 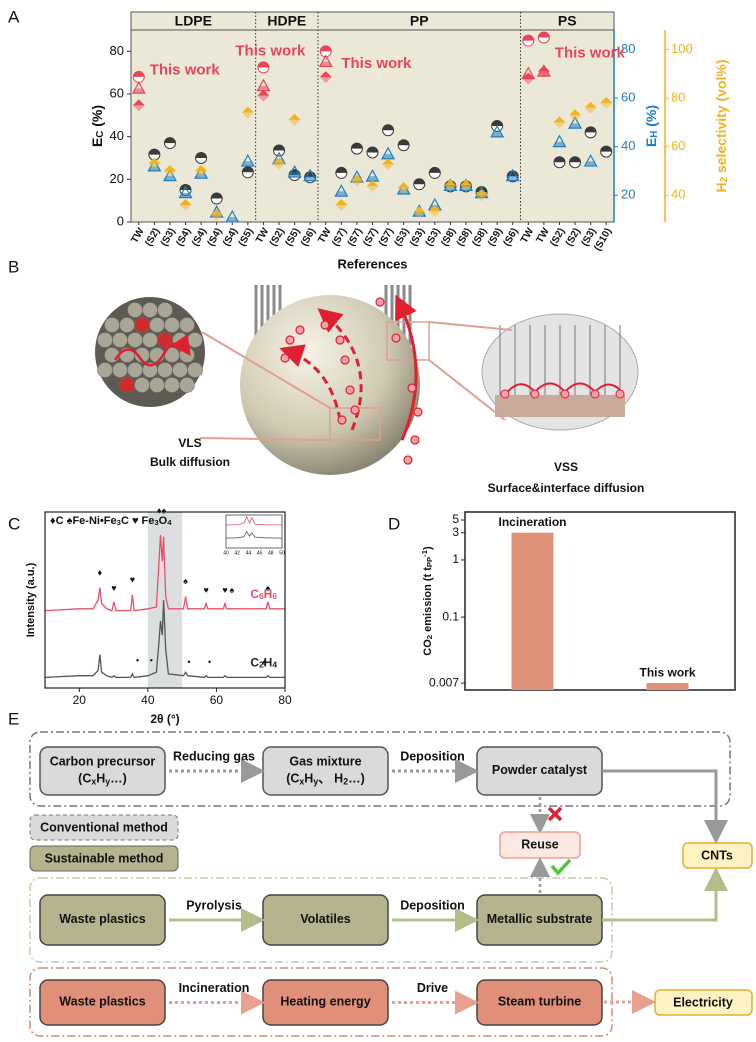 I want to click on peak-mark: ♥, so click(x=205, y=590).